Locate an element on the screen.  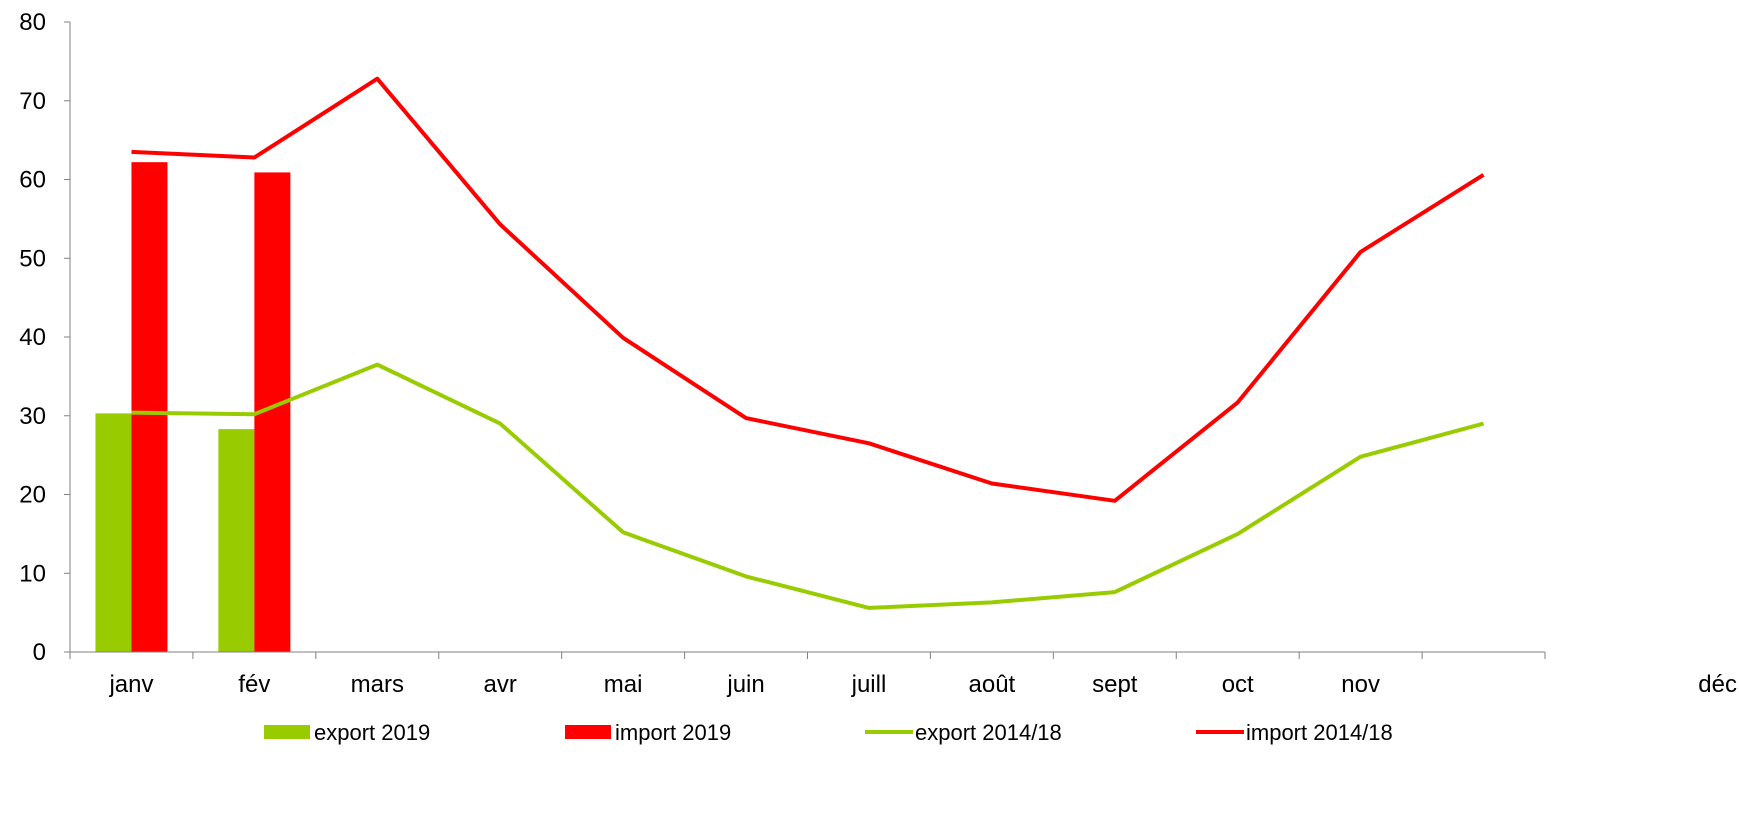
y-tick-label-30: 30 is located at coordinates (32, 416).